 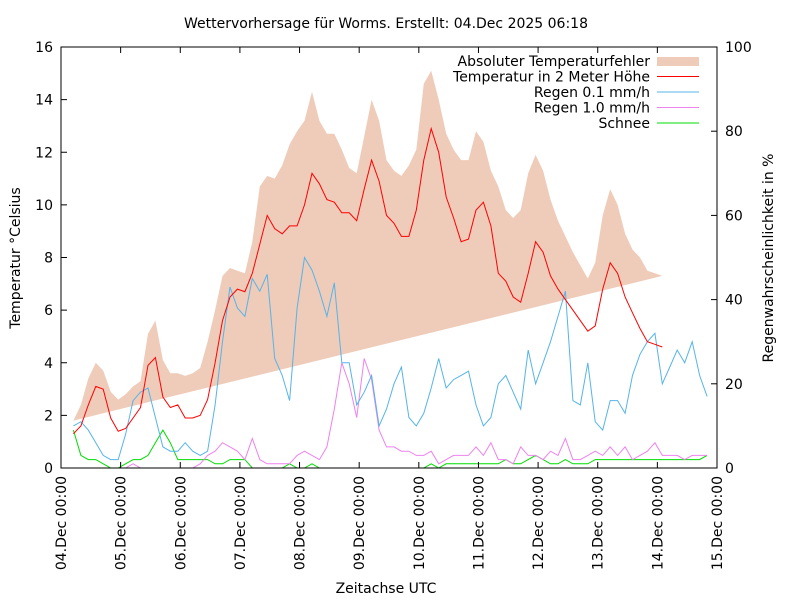 What do you see at coordinates (44, 101) in the screenshot?
I see `y-tick-label: 14` at bounding box center [44, 101].